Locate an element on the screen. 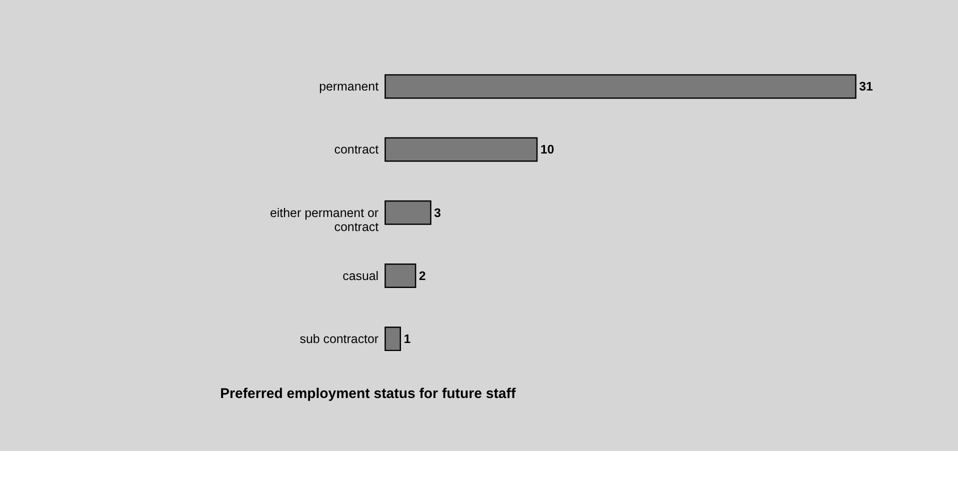 The image size is (958, 502). y-tick-label: either permanent or contract is located at coordinates (325, 220).